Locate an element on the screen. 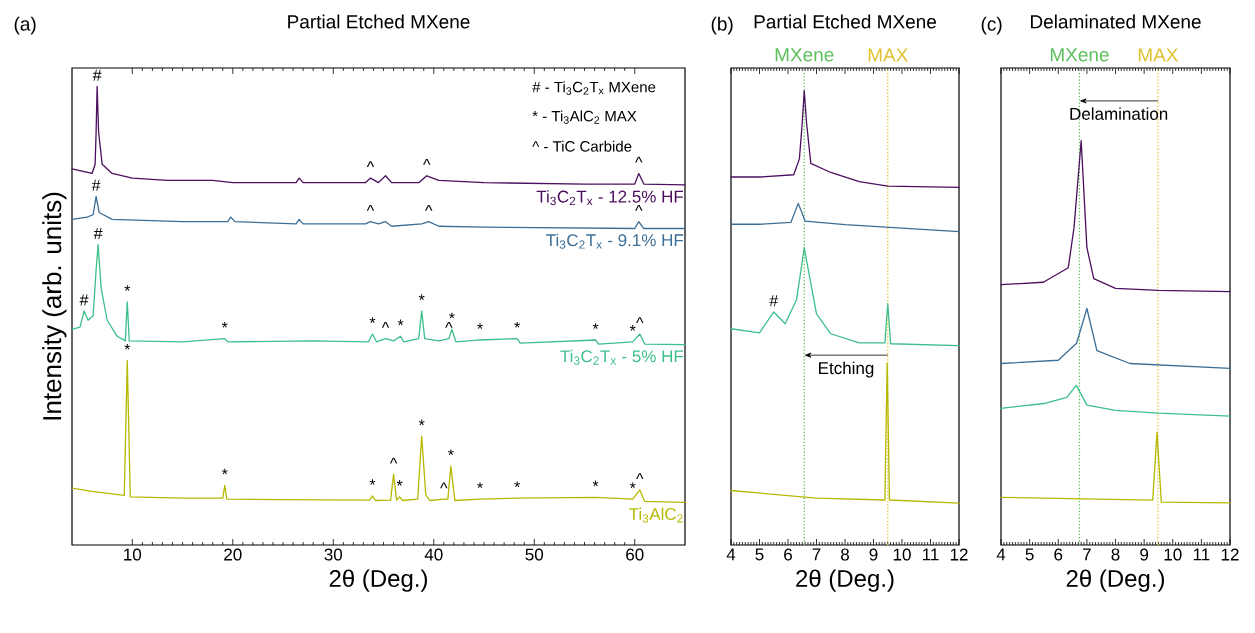  x-tick-label: 60 is located at coordinates (635, 554).